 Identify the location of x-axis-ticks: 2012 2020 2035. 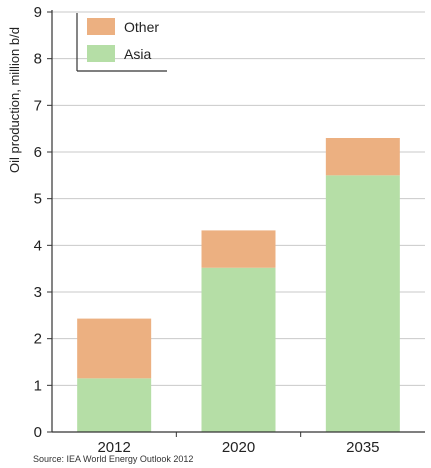
(238, 444).